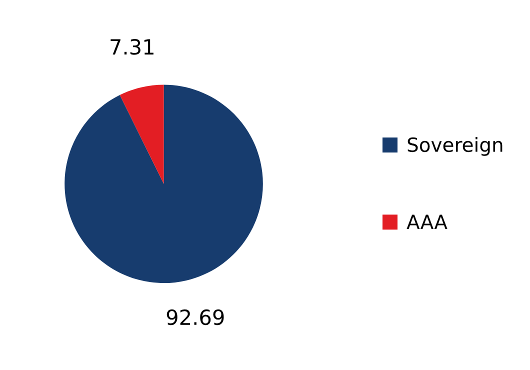 The image size is (530, 370). What do you see at coordinates (142, 134) in the screenshot?
I see `pie-slice` at bounding box center [142, 134].